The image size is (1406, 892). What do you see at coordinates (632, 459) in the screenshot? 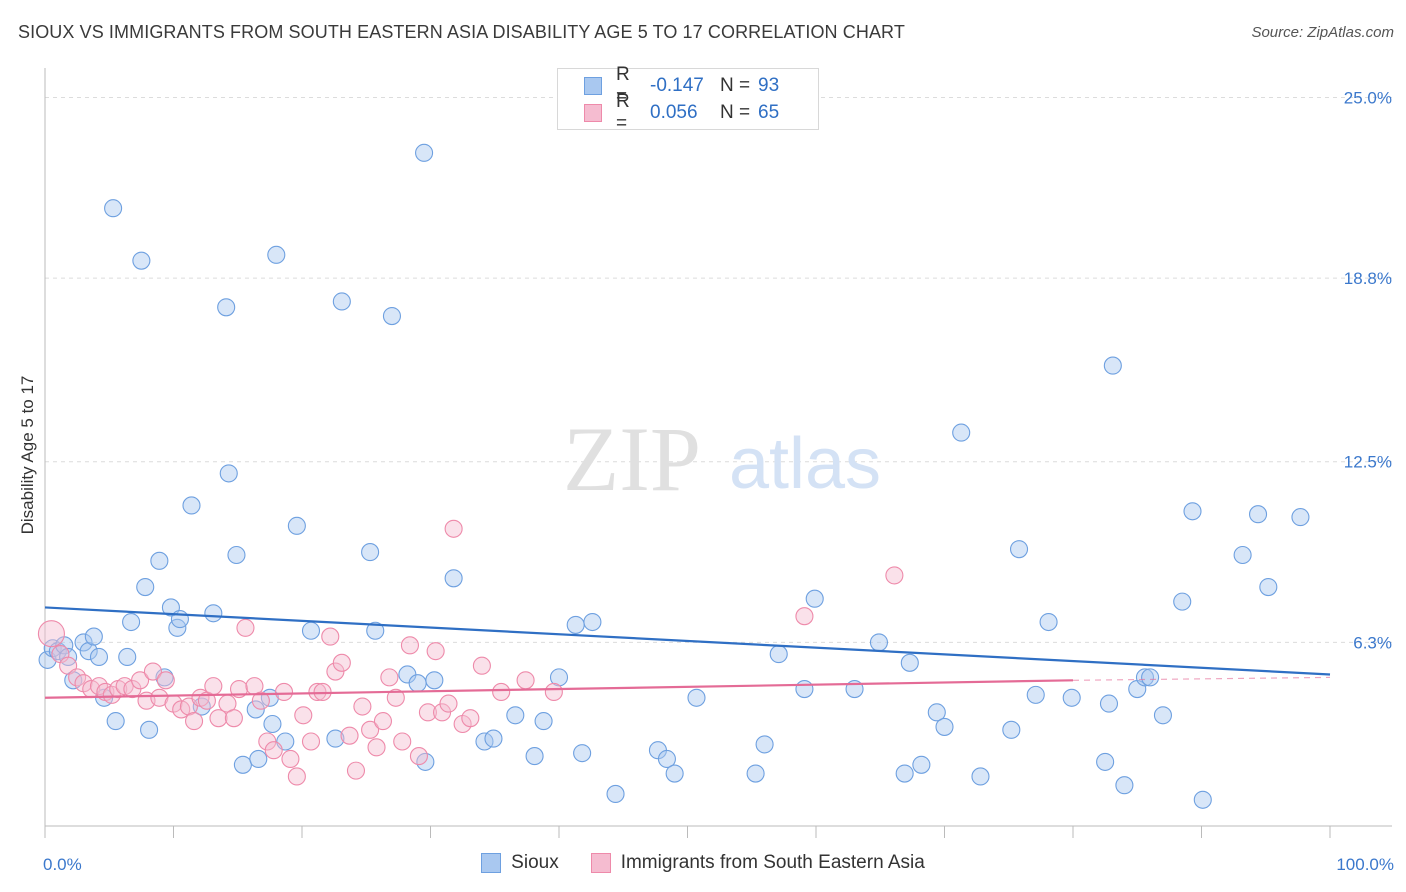
I see `watermark-zip: ZIP` at bounding box center [632, 459].